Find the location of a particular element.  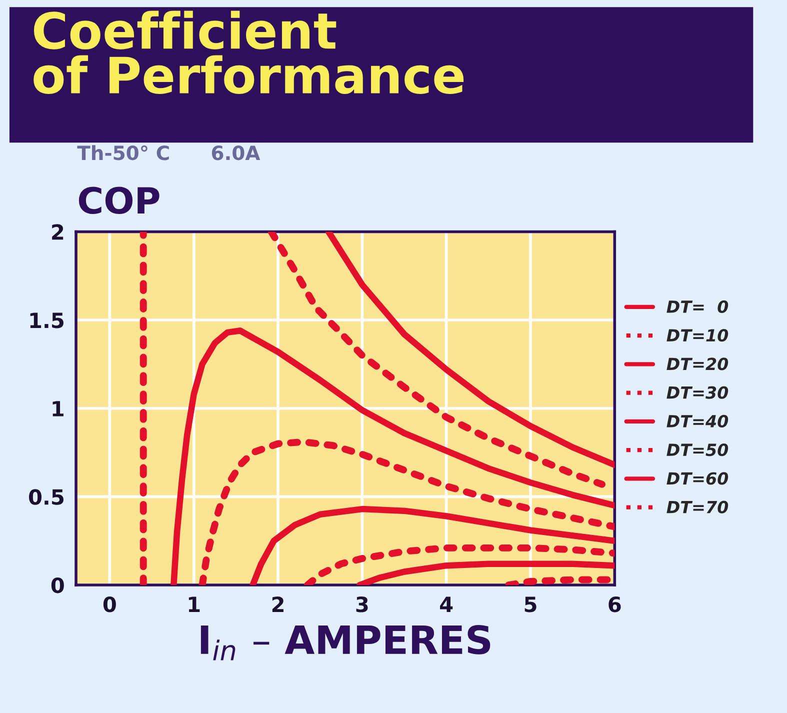

legend-label: DT= 0 is located at coordinates (697, 306).